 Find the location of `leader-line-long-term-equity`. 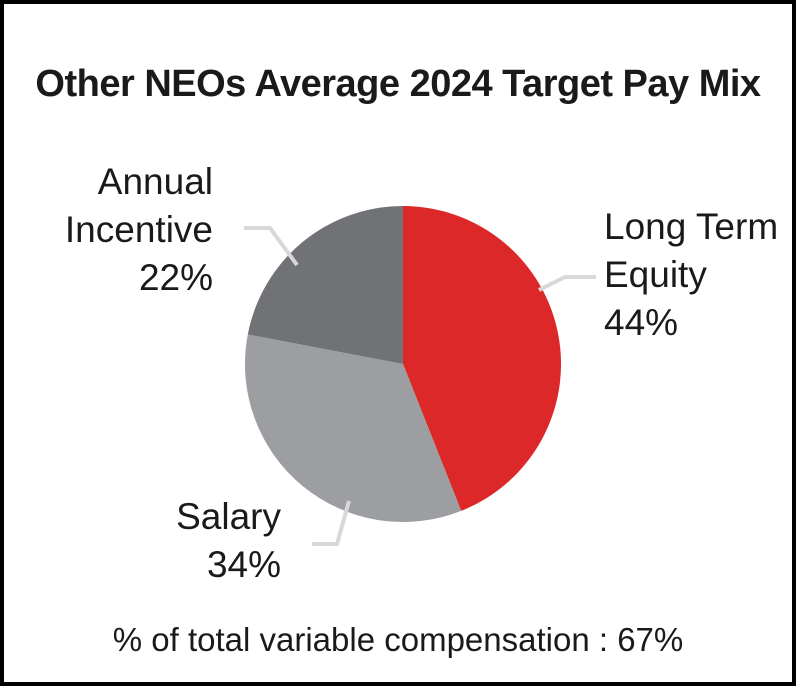

leader-line-long-term-equity is located at coordinates (567, 283).